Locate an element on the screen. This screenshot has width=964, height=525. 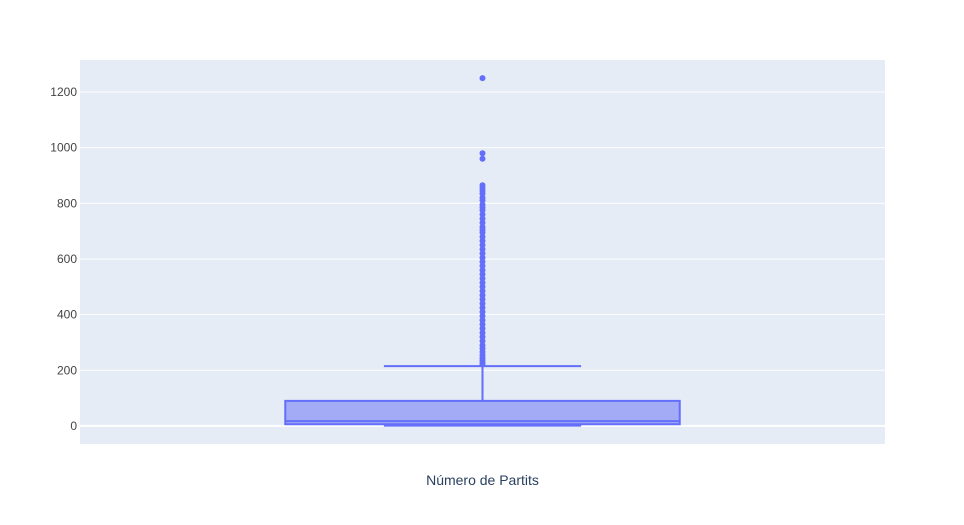
y-tick-label-200: 200 is located at coordinates (67, 370).